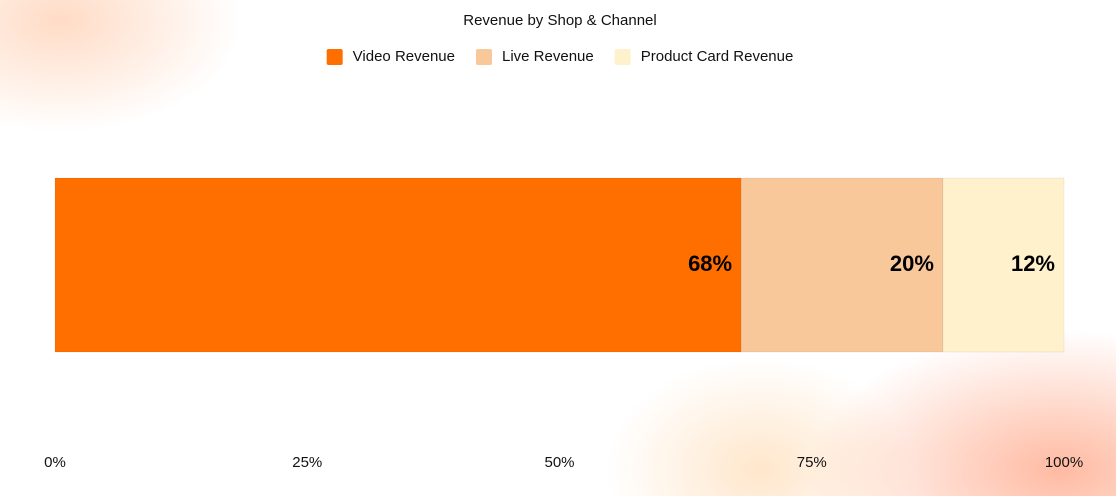 This screenshot has width=1116, height=496. What do you see at coordinates (812, 462) in the screenshot?
I see `x-tick-label: 75%` at bounding box center [812, 462].